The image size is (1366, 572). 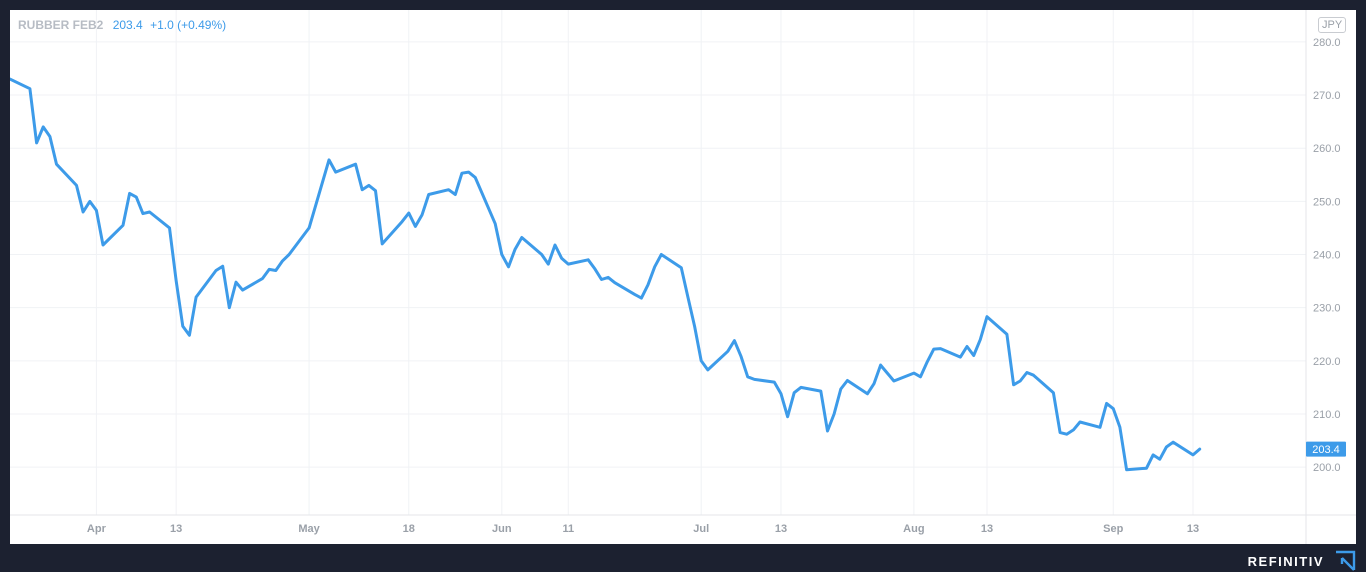 What do you see at coordinates (1327, 96) in the screenshot?
I see `y-tick-label: 270.0` at bounding box center [1327, 96].